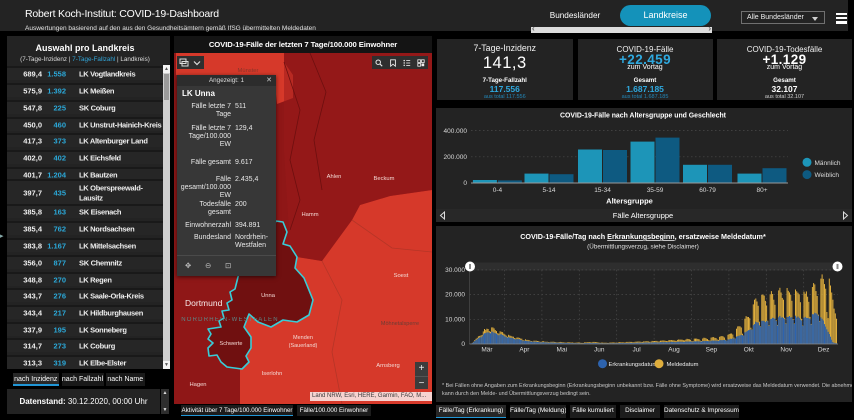 Image resolution: width=854 pixels, height=420 pixels. I want to click on svg-text: 60-79, so click(707, 190).